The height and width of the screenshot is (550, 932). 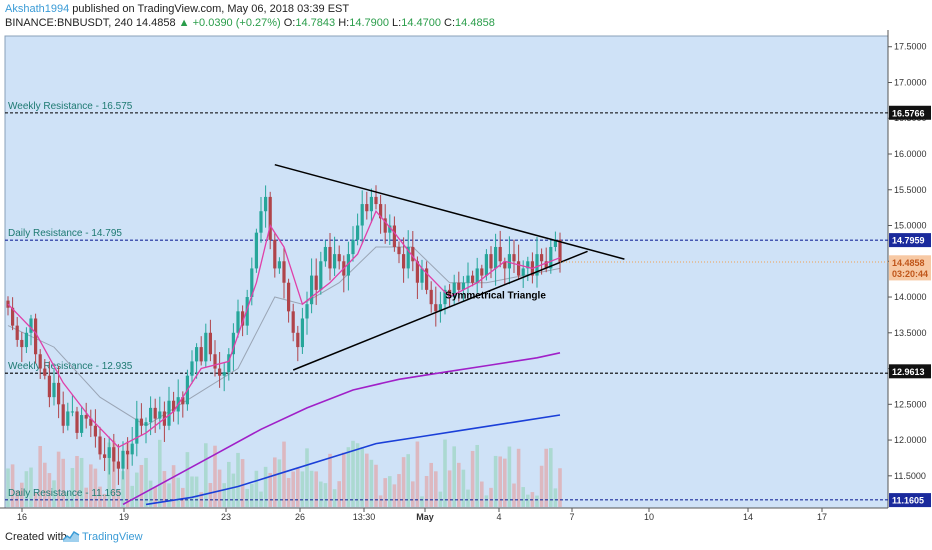 What do you see at coordinates (571, 517) in the screenshot?
I see `x-tick-label: 7` at bounding box center [571, 517].